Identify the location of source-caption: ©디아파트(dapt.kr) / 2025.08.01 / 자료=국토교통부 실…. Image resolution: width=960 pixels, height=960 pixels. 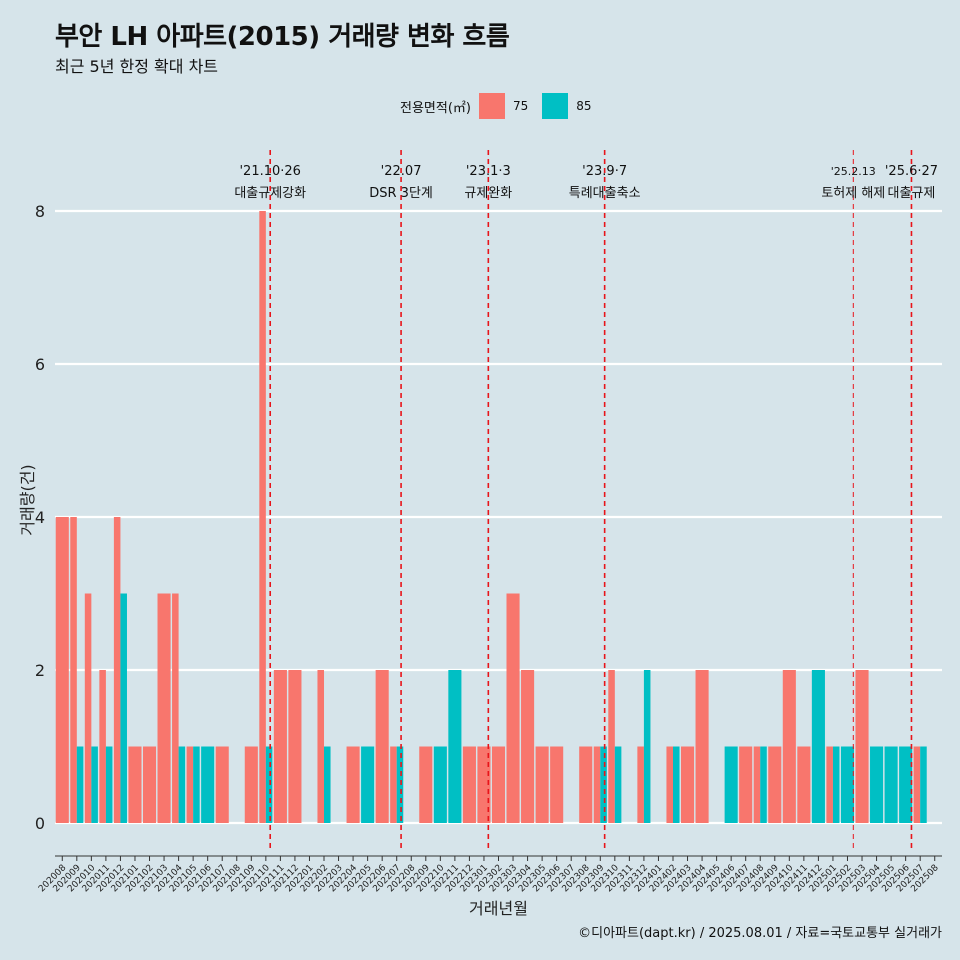
(760, 933).